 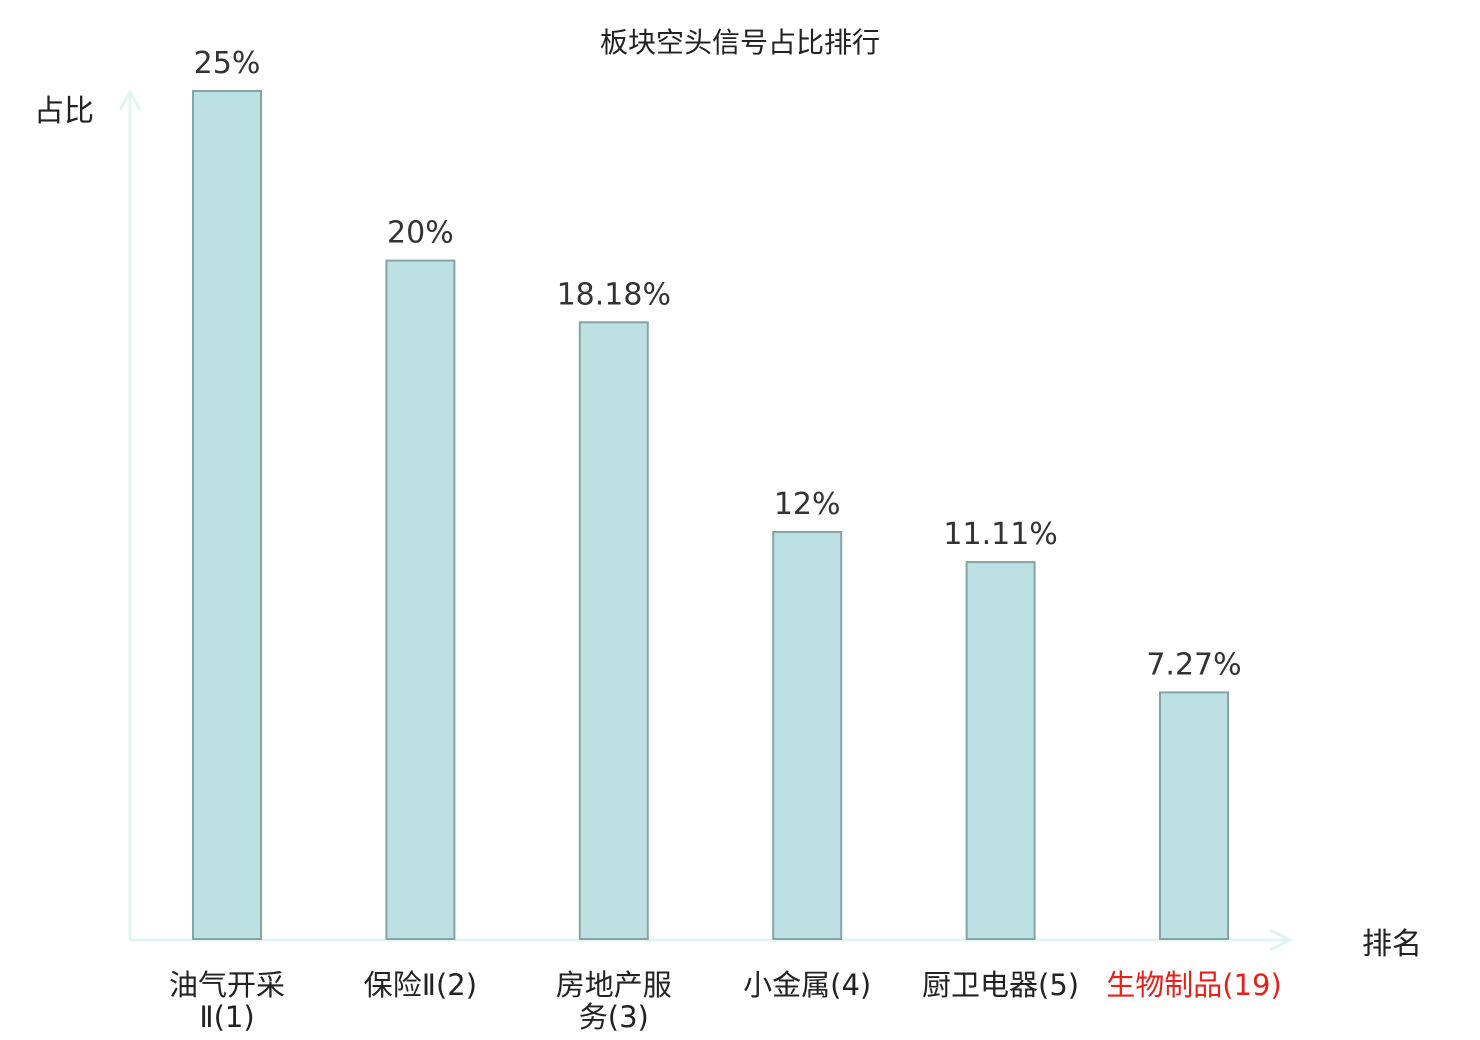 What do you see at coordinates (1000, 985) in the screenshot?
I see `x-tick-label: 厨卫电器(5)` at bounding box center [1000, 985].